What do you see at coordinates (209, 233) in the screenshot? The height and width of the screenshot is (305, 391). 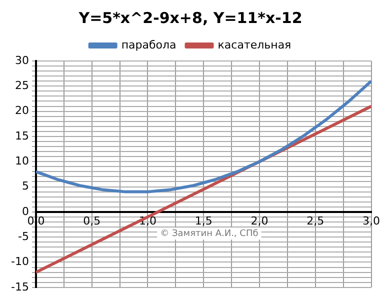 I see `annotation: © Замятин А.И., СПб` at bounding box center [209, 233].